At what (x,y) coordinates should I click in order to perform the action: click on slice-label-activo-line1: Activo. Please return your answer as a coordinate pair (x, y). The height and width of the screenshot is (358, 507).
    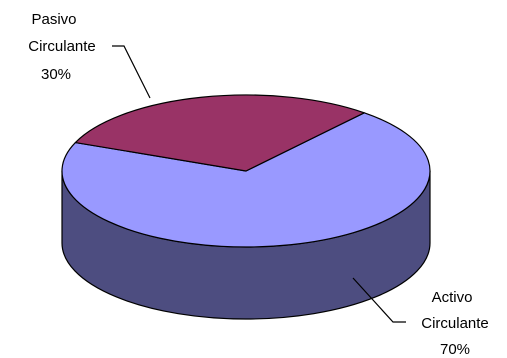
    Looking at the image, I should click on (452, 297).